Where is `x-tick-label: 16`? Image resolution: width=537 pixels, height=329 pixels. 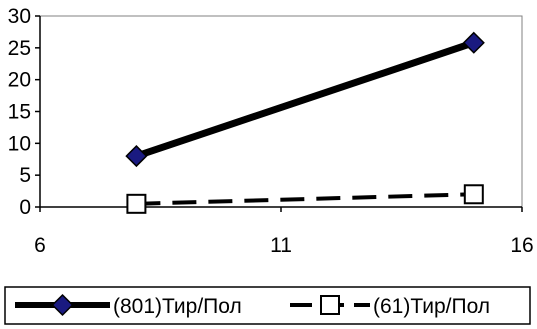 x-tick-label: 16 is located at coordinates (521, 245).